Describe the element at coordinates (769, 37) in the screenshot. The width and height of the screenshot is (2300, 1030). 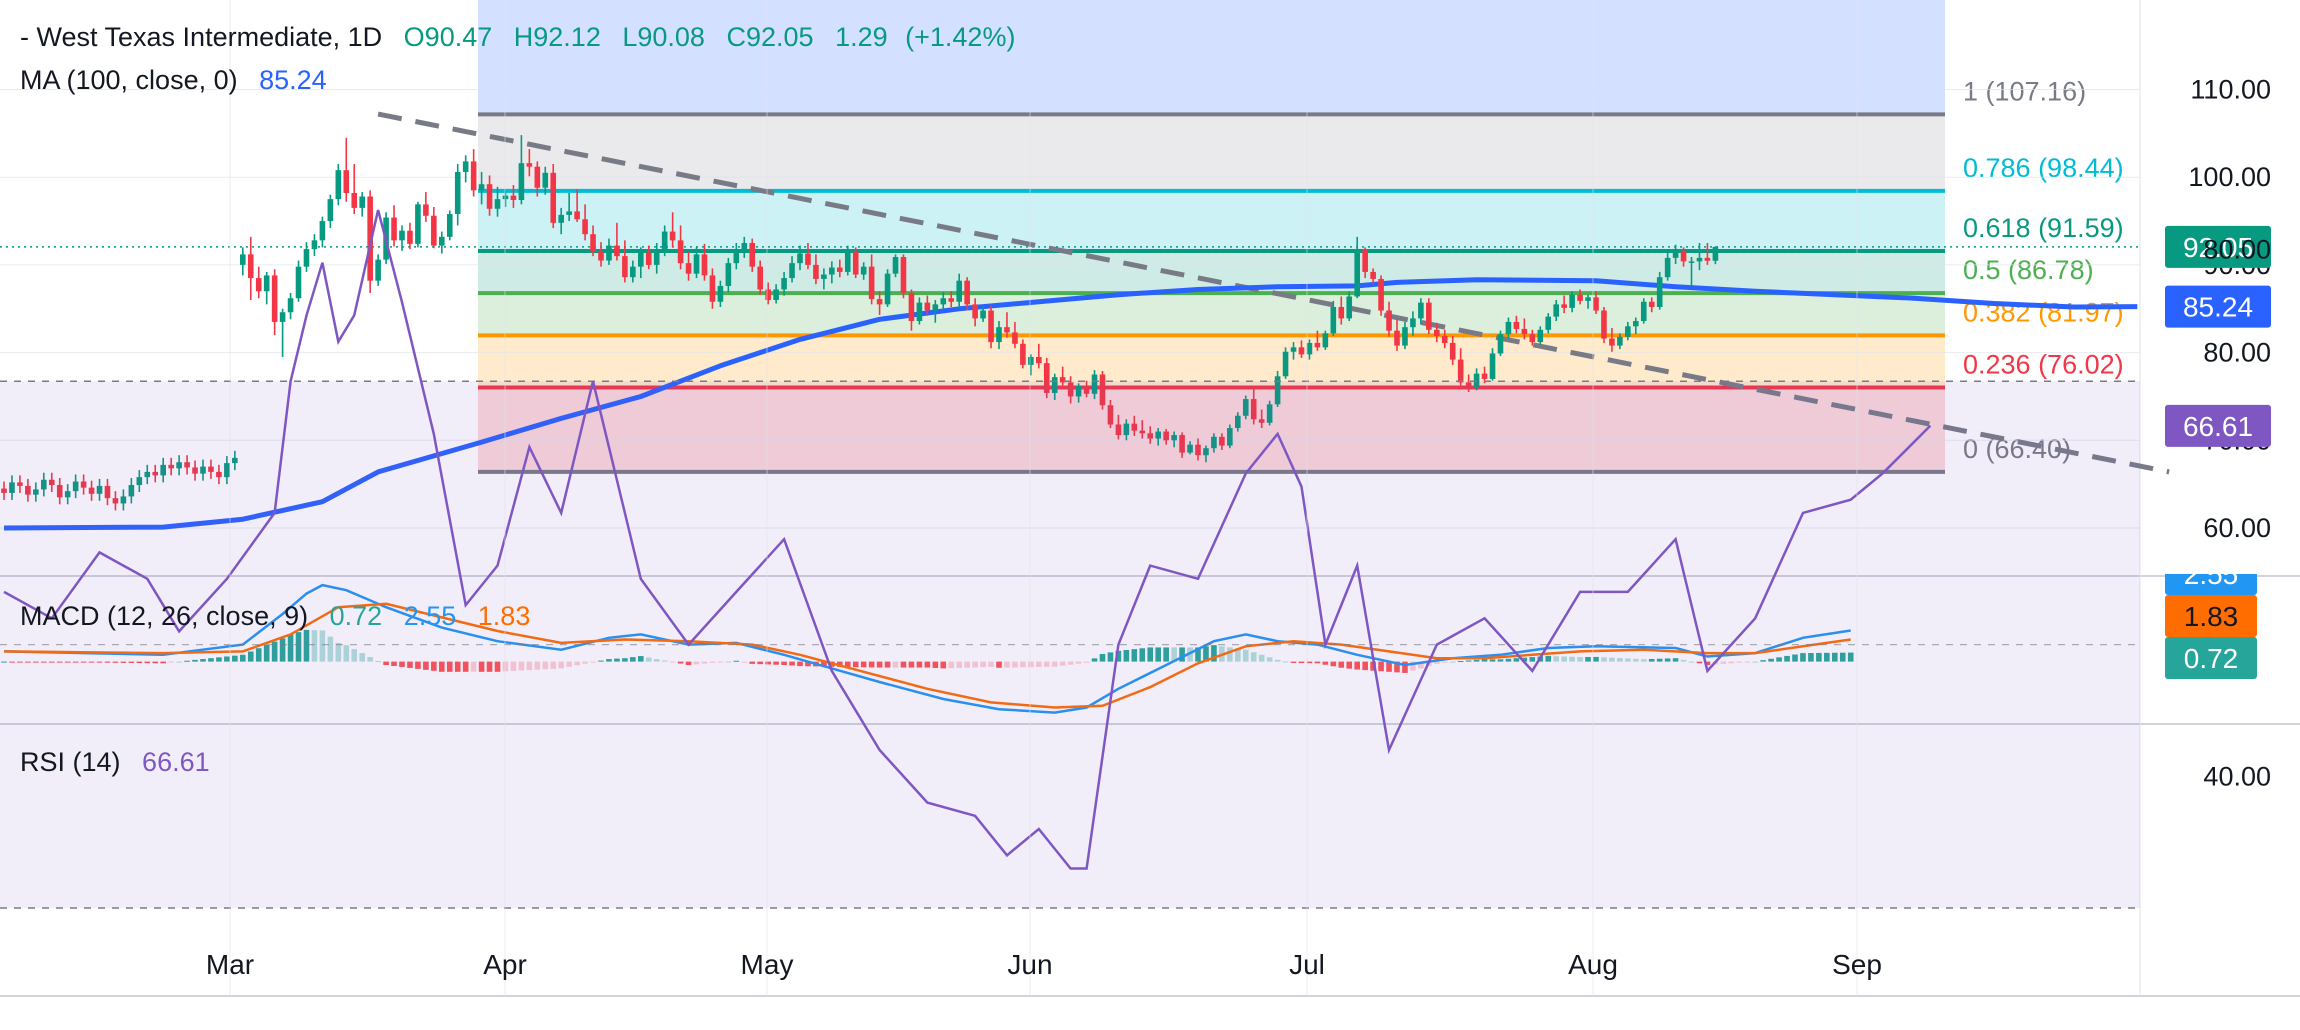
I see `ohlc-close: C92.05` at that location.